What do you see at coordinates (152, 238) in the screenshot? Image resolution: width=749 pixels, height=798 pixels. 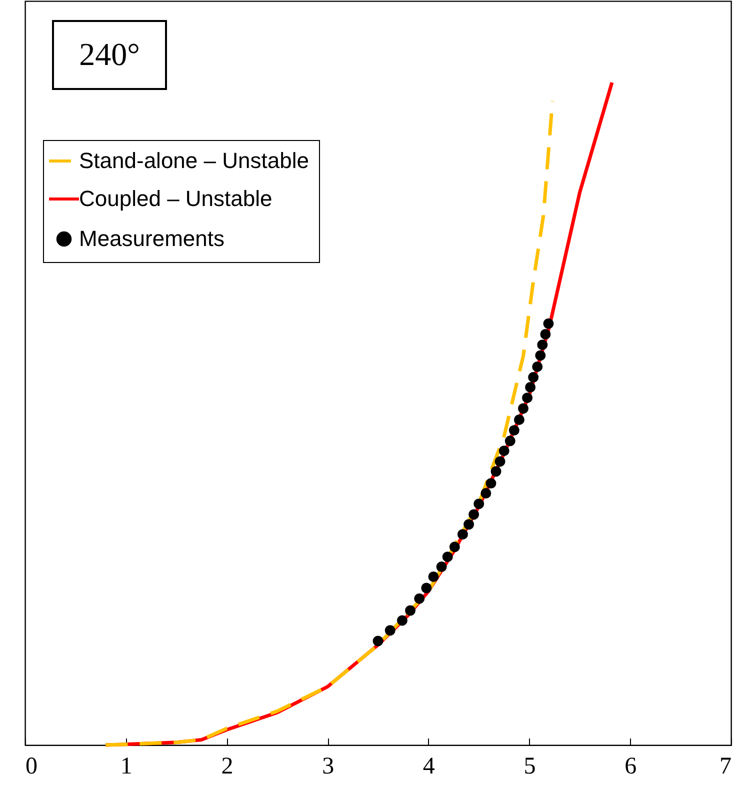 I see `legend-label: Measurements` at bounding box center [152, 238].